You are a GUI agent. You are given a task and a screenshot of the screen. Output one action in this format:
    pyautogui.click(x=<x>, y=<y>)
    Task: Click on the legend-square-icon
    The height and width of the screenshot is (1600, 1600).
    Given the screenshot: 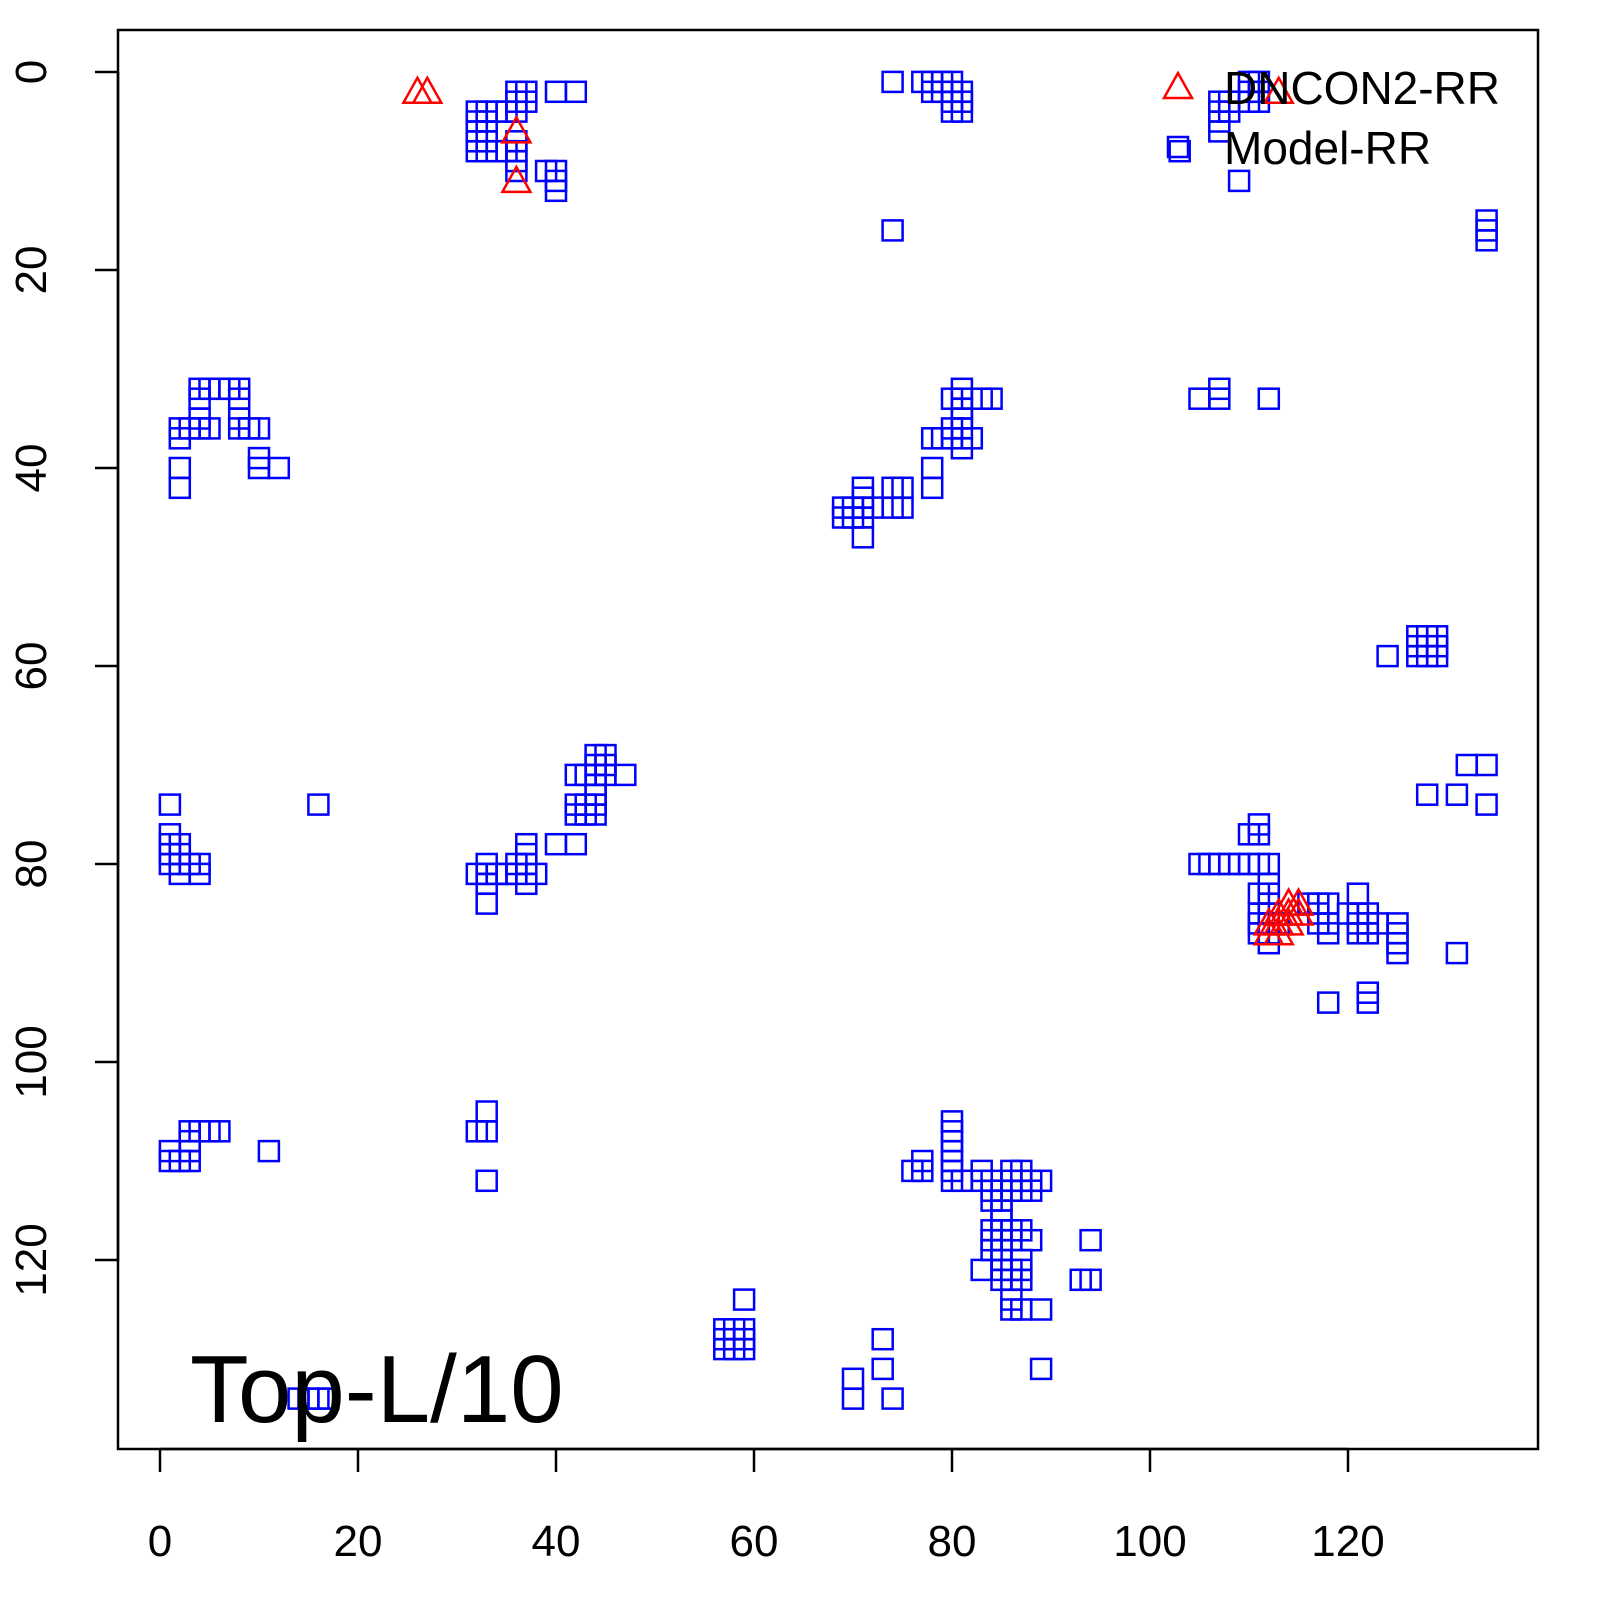 What is the action you would take?
    pyautogui.click(x=1178, y=147)
    